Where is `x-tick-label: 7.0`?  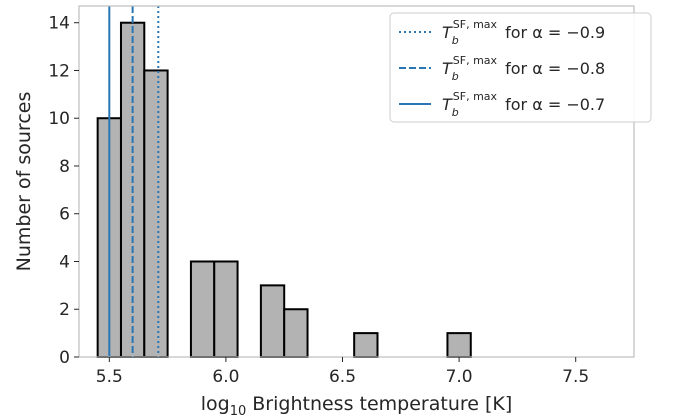 x-tick-label: 7.0 is located at coordinates (459, 377).